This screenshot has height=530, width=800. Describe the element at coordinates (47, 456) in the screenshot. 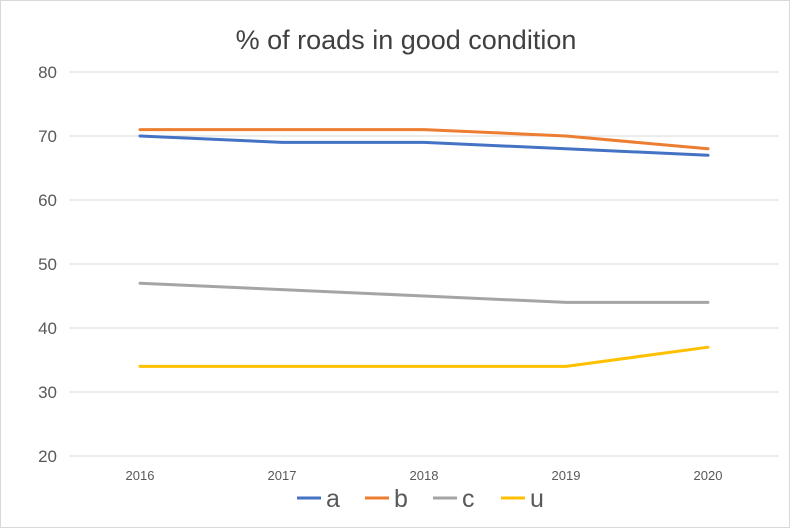

I see `y-tick-label: 20` at that location.